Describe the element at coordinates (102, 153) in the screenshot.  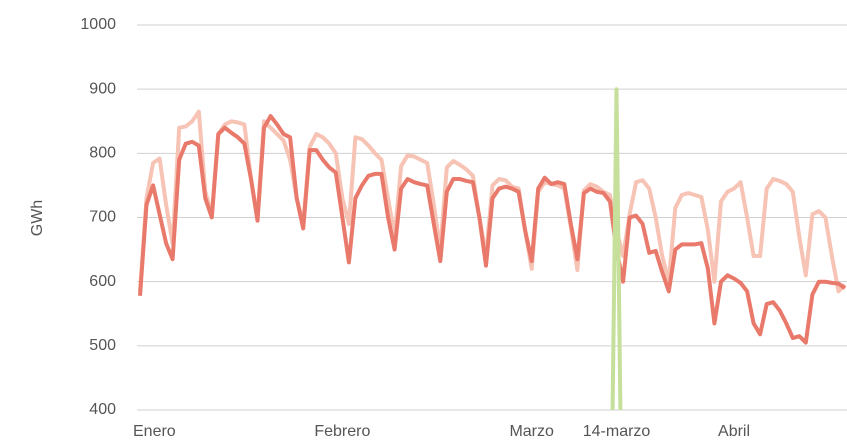
I see `y-tick-label: 800` at that location.